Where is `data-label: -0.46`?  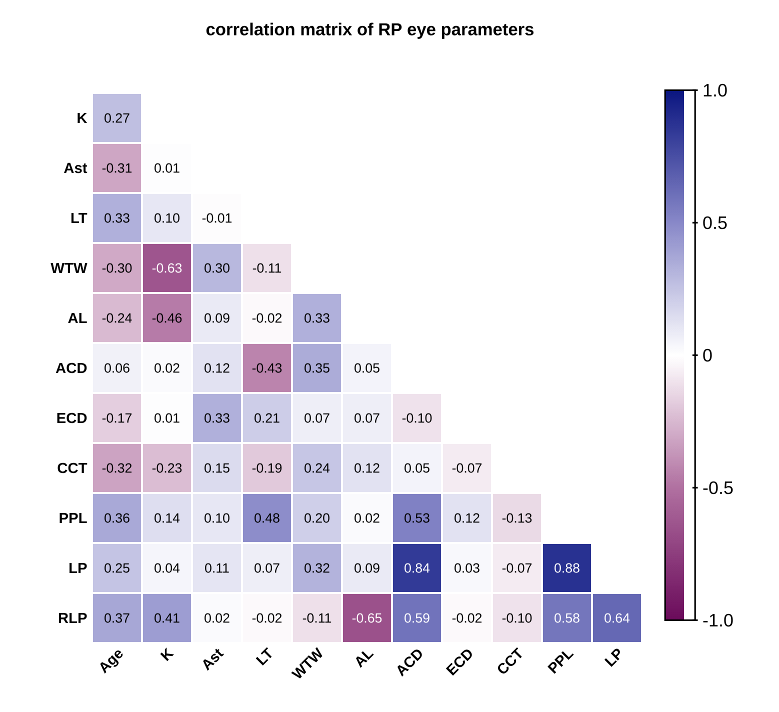
data-label: -0.46 is located at coordinates (167, 318).